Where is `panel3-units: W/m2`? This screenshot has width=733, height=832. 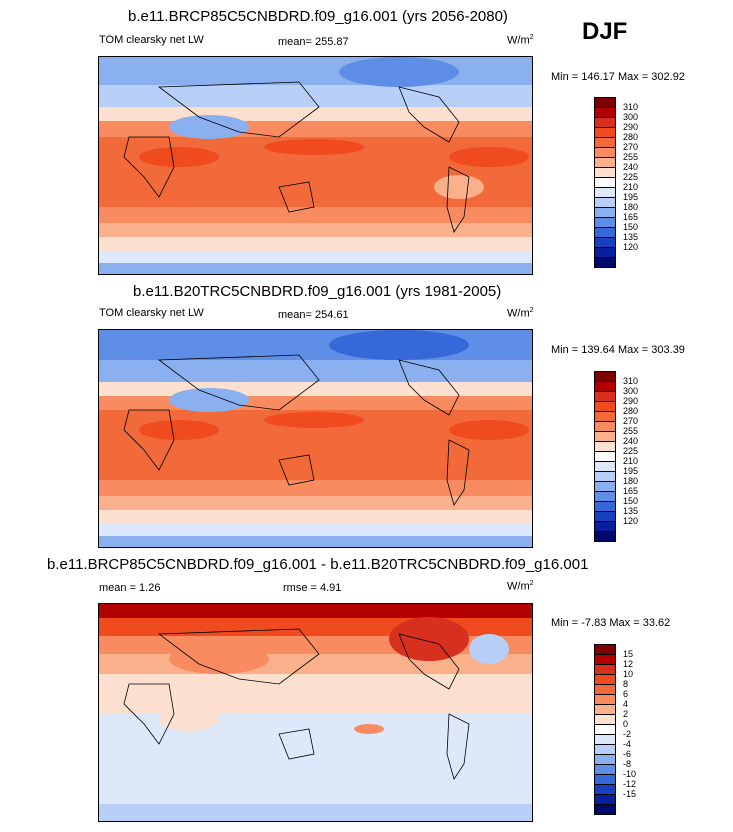 panel3-units: W/m2 is located at coordinates (520, 586).